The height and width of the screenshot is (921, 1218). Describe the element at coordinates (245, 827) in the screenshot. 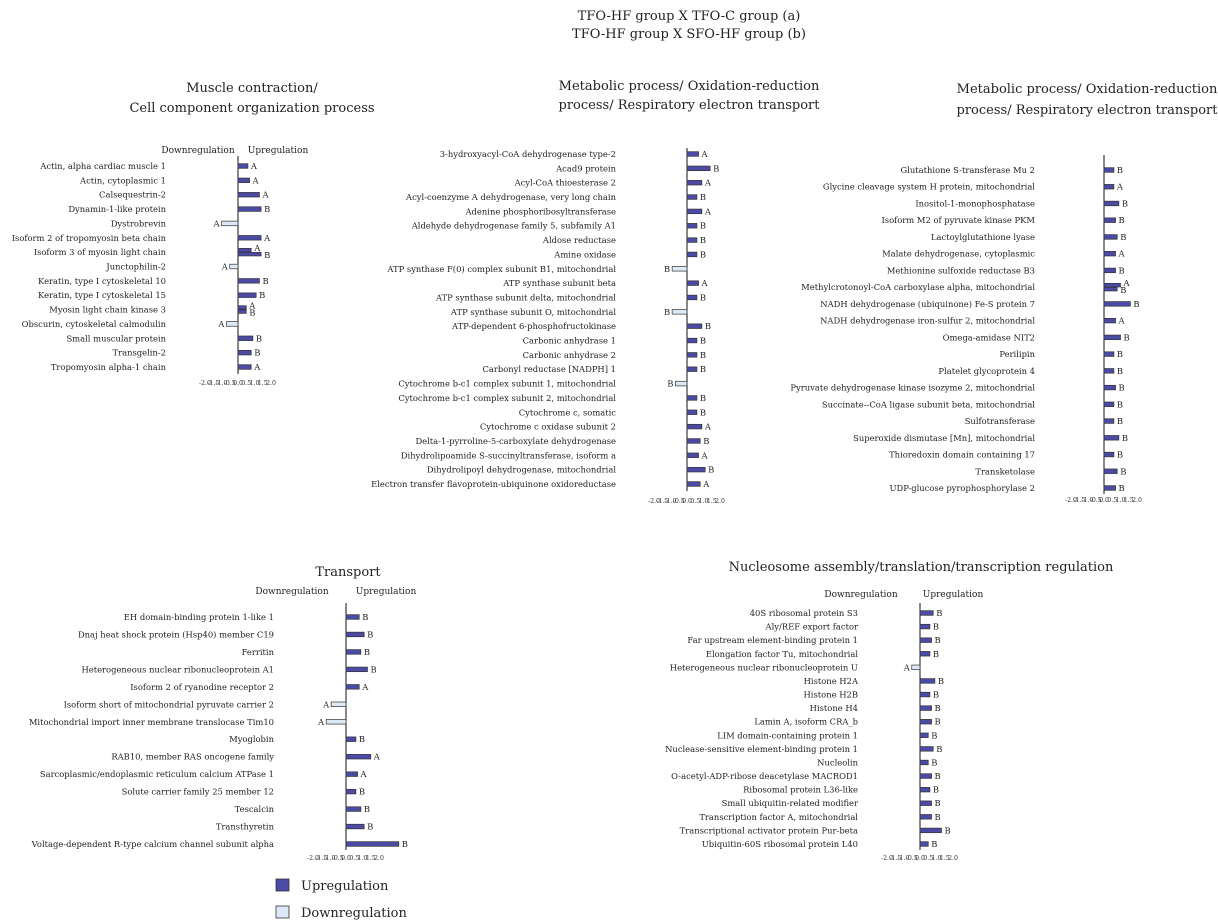

I see `category-label: Transthyretin` at that location.